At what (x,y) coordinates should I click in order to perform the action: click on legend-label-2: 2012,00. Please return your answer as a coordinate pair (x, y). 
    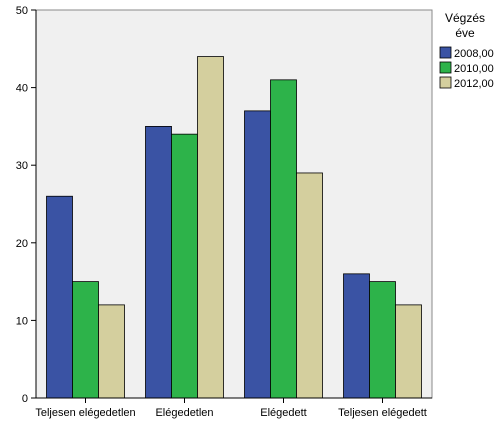
    Looking at the image, I should click on (474, 84).